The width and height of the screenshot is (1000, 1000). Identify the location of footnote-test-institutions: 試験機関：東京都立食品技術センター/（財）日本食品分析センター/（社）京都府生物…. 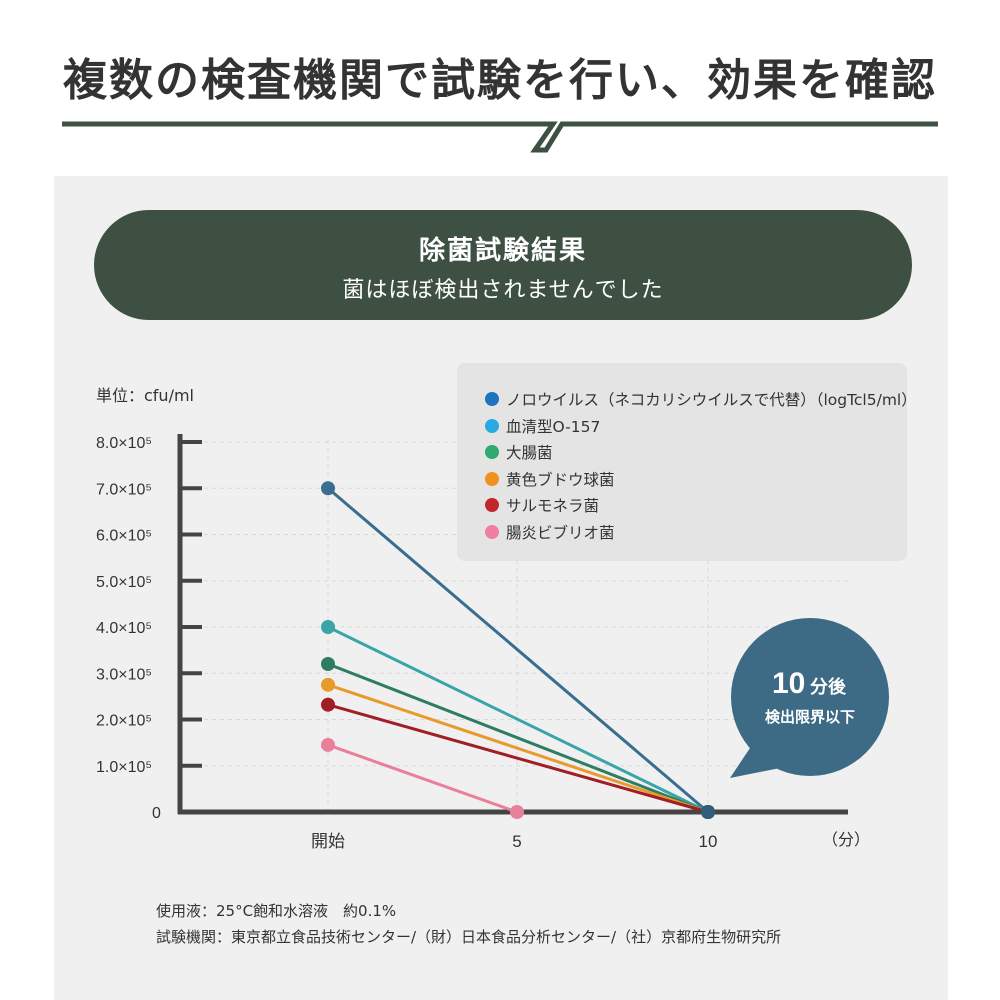
(469, 937).